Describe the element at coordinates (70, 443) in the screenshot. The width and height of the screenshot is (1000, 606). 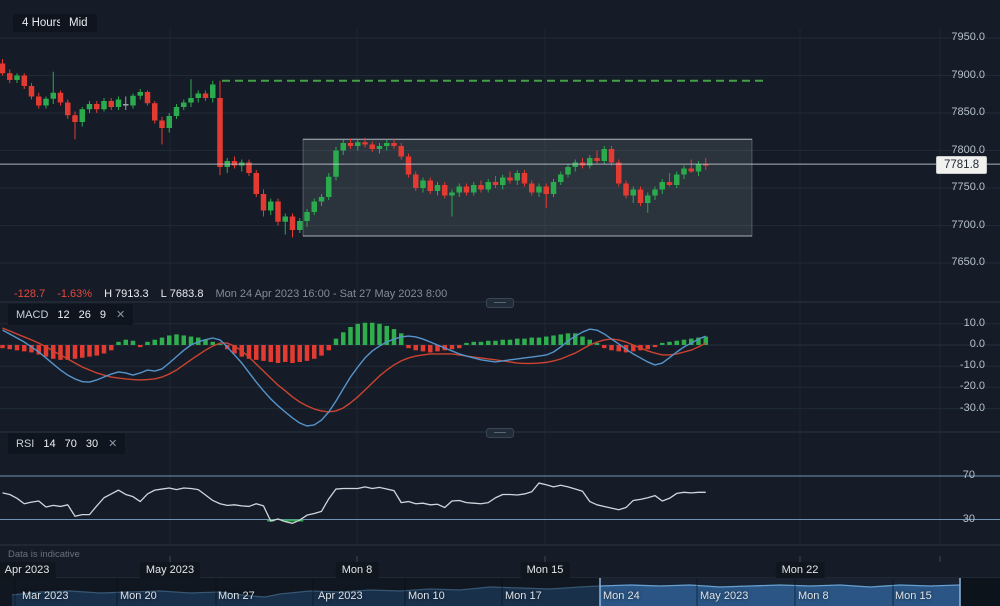
I see `rsi-param-overbought: 70` at that location.